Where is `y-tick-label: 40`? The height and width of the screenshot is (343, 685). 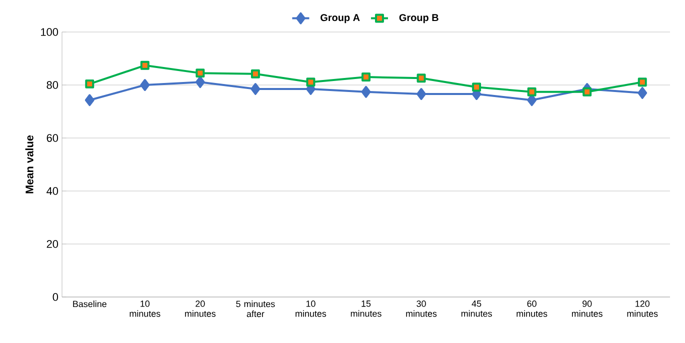 y-tick-label: 40 is located at coordinates (52, 191).